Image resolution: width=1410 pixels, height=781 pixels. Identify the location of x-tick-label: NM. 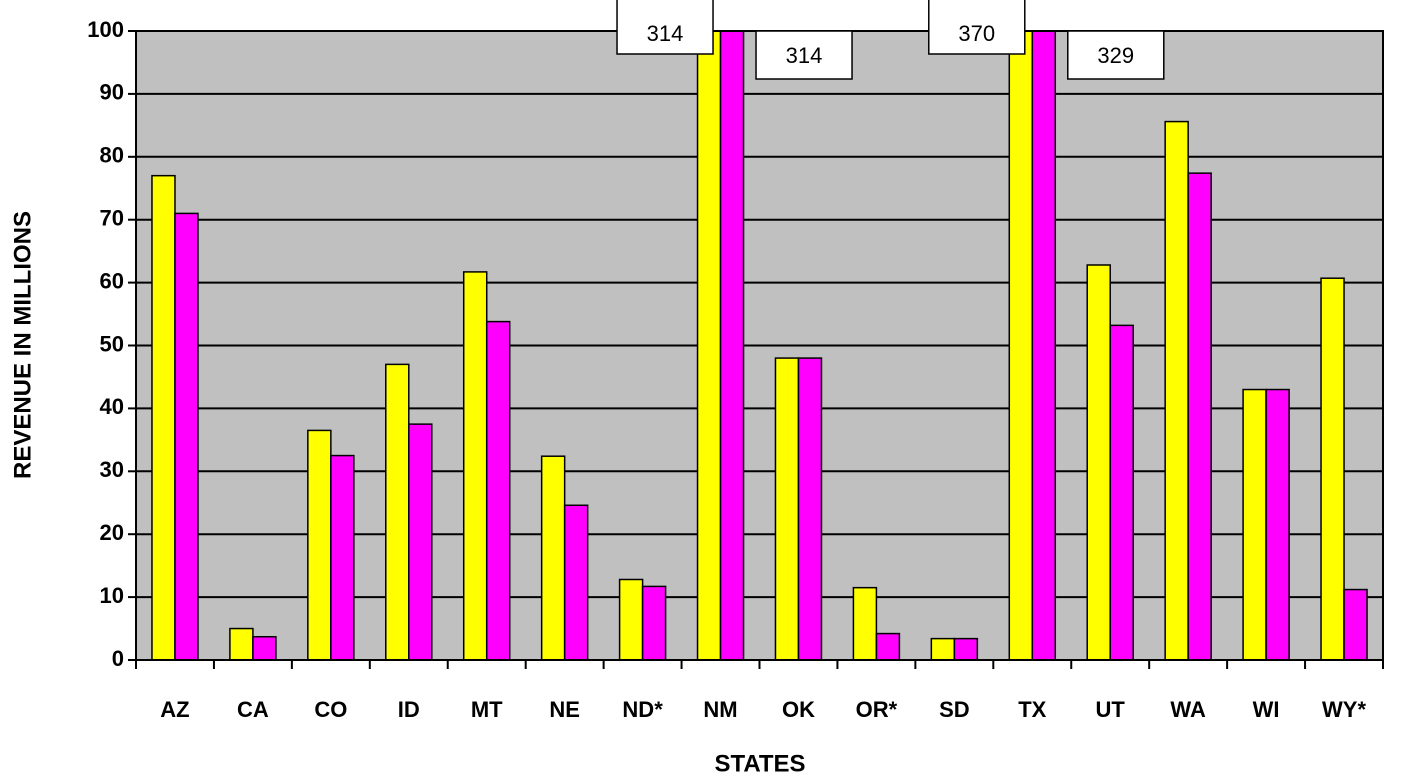
(720, 709).